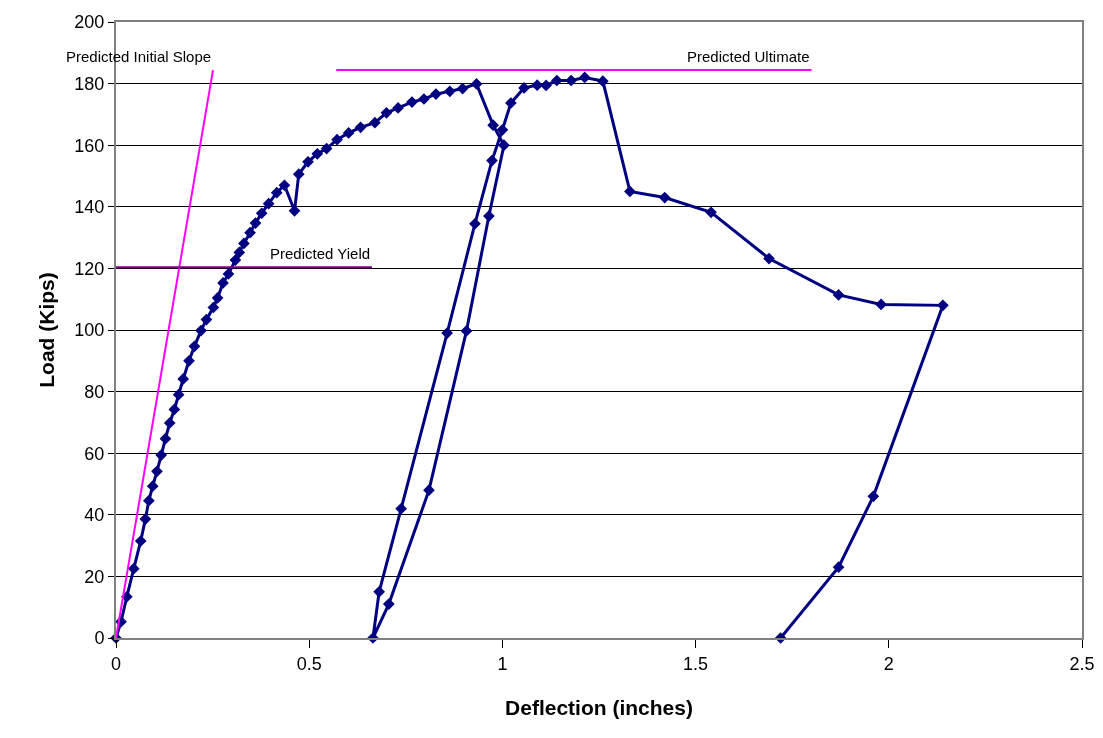 This screenshot has height=738, width=1103. Describe the element at coordinates (46, 330) in the screenshot. I see `y-axis-title: Load (Kips)` at that location.